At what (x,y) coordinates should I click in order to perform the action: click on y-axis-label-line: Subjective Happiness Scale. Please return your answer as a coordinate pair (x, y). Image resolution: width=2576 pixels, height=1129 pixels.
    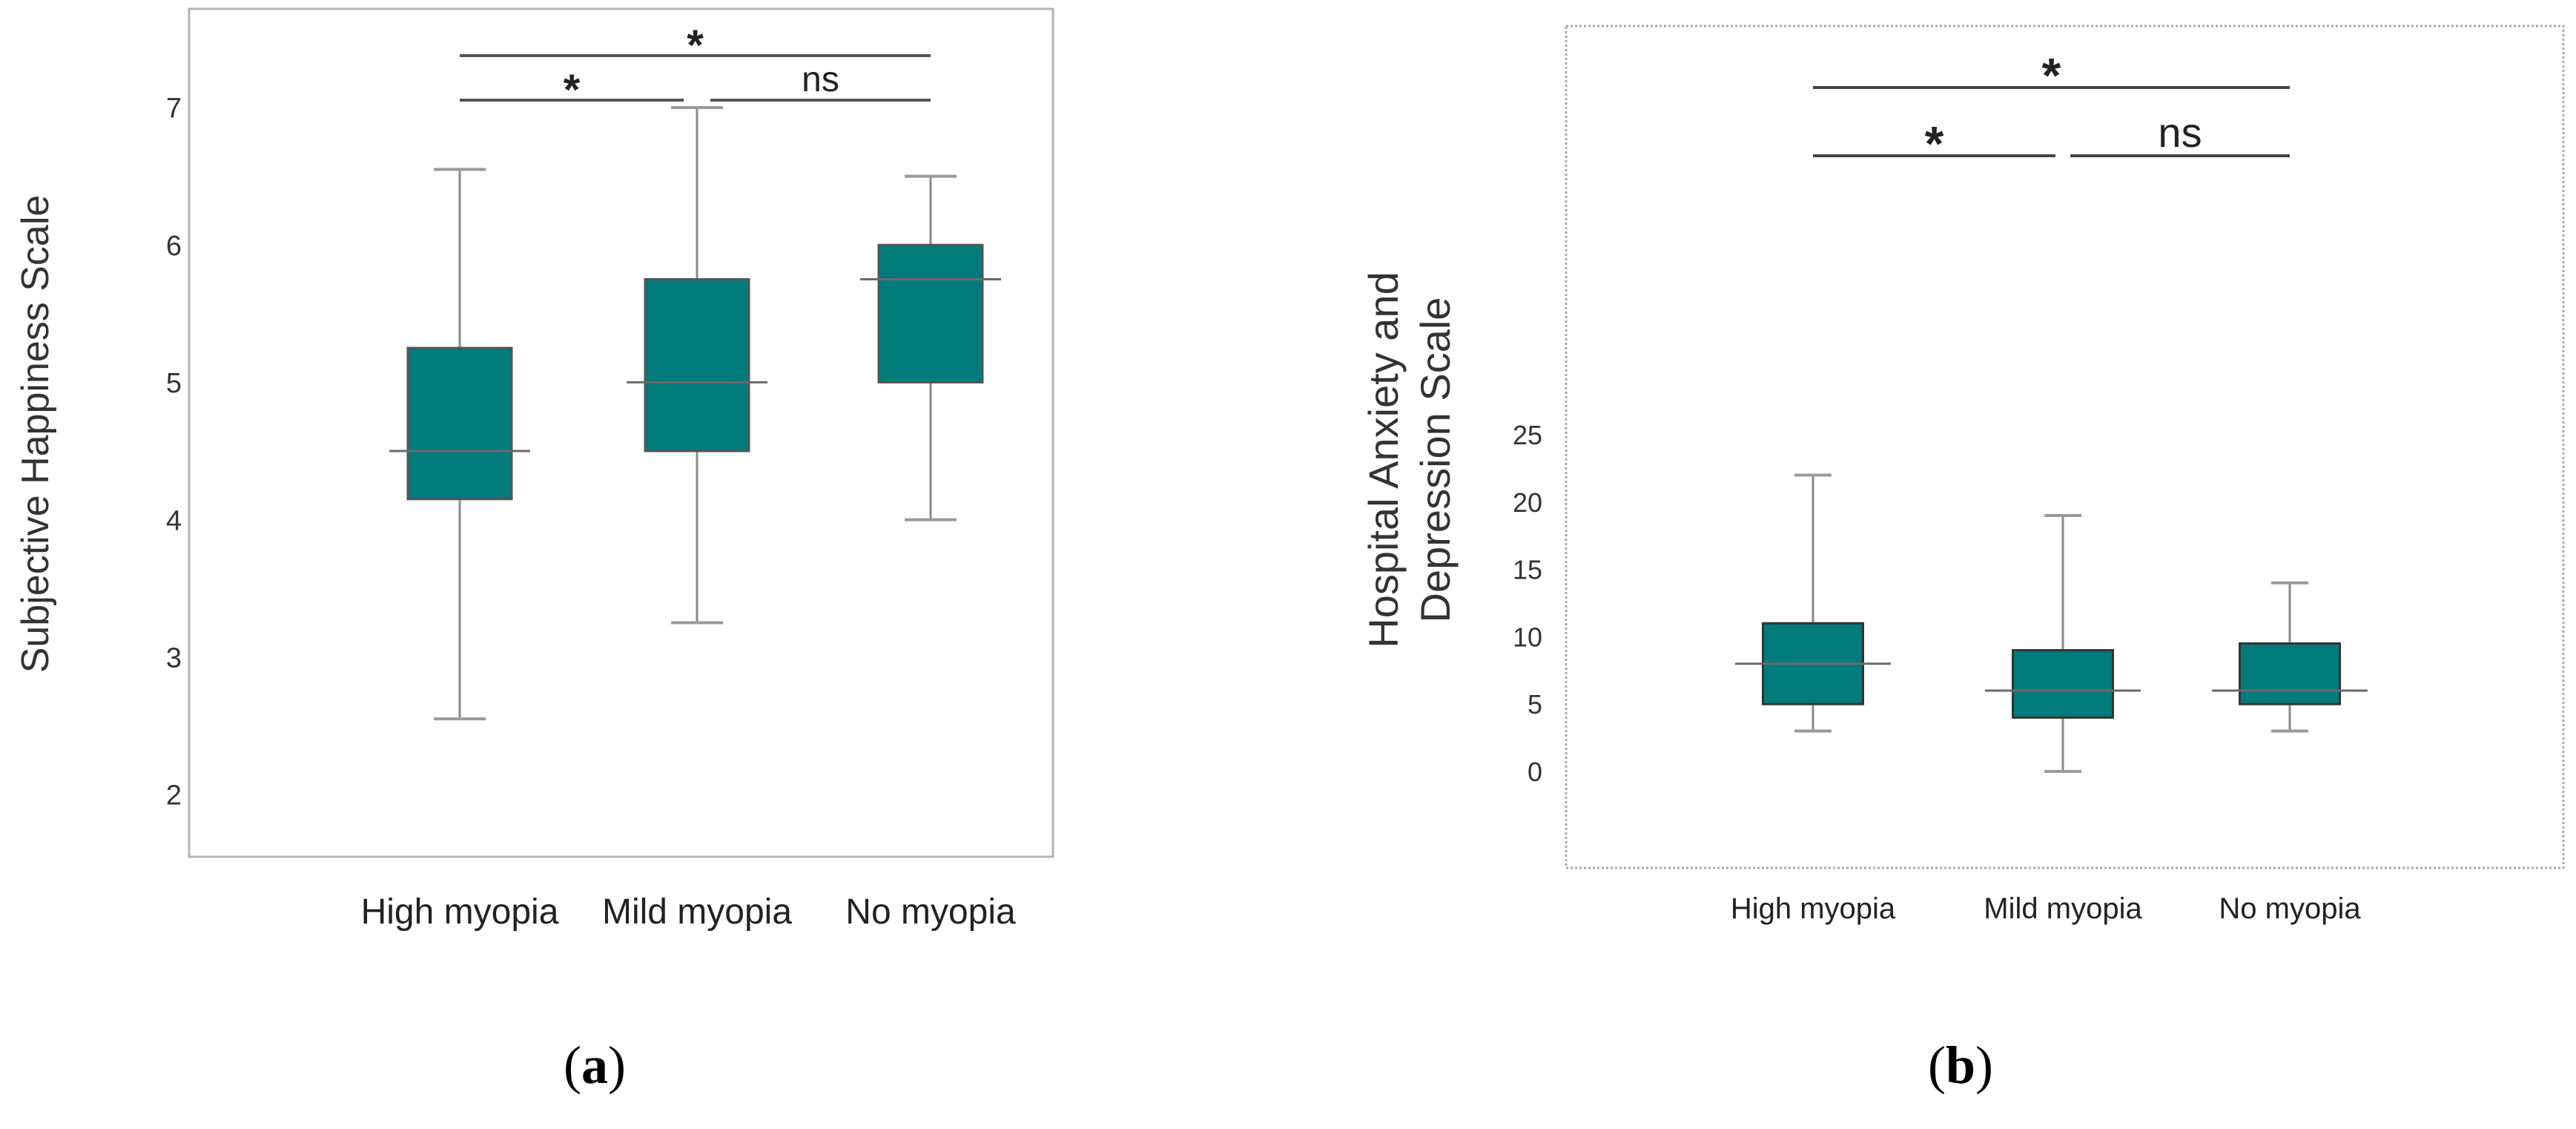
    Looking at the image, I should click on (35, 435).